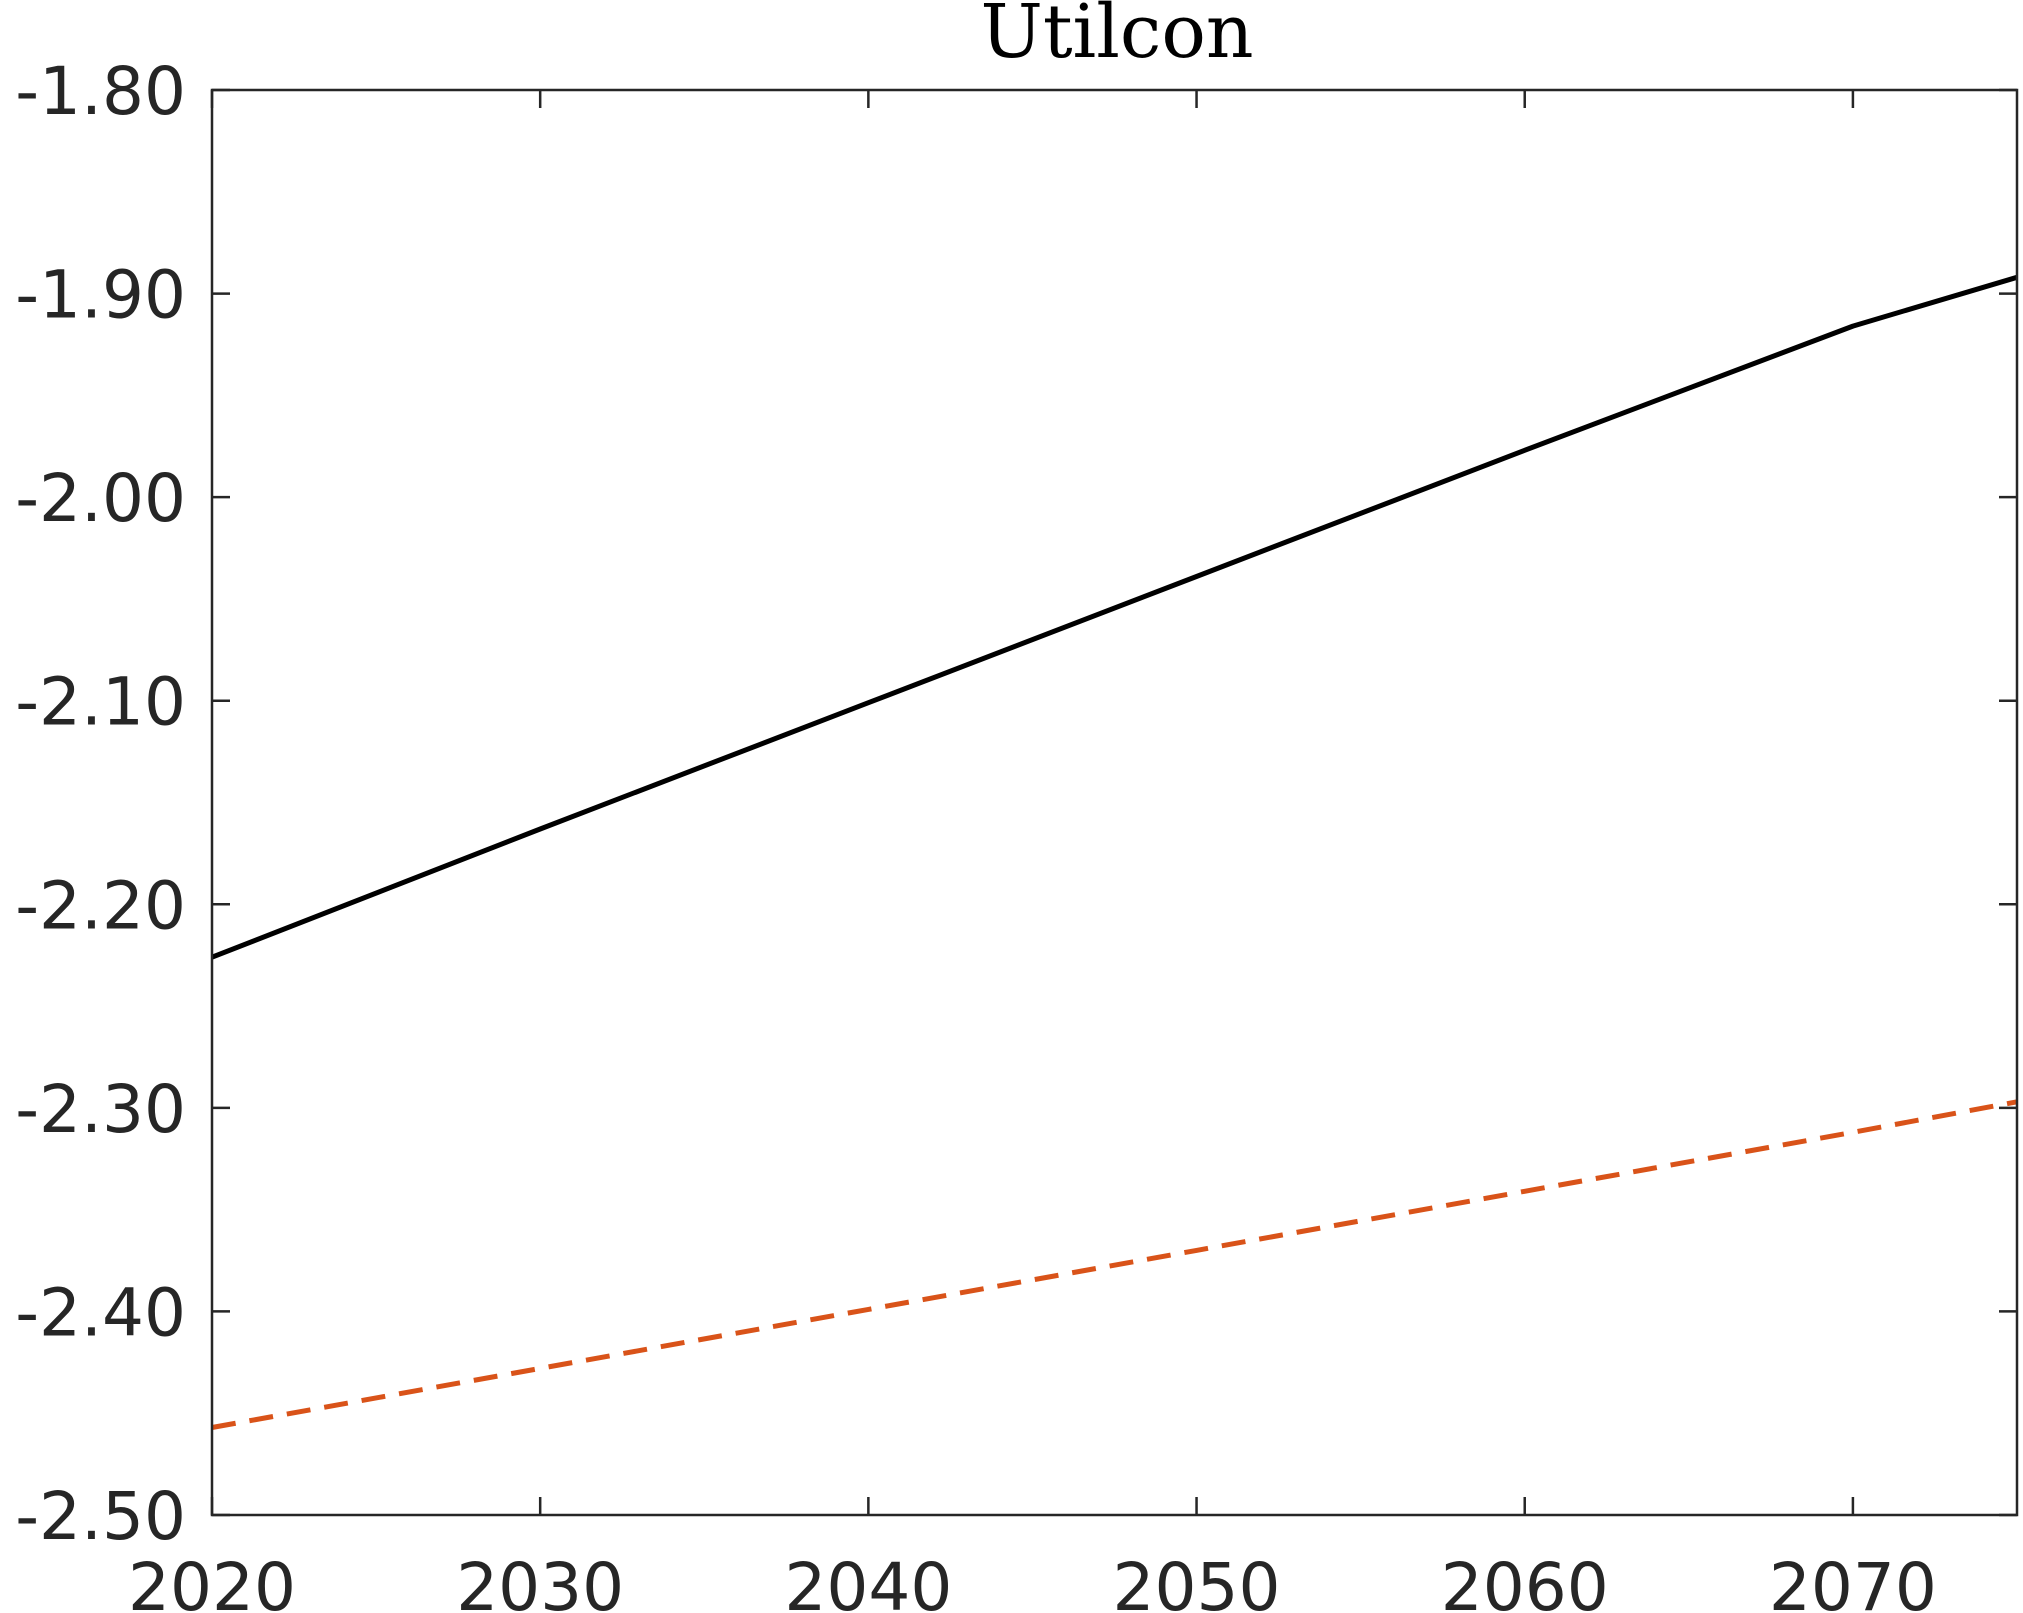 The image size is (2023, 1613). Describe the element at coordinates (100, 804) in the screenshot. I see `y-axis-tick-labels: -1.80 -1.90 -2.00 -2.10 -2.20 -2.30 -2.40 -2.50` at that location.